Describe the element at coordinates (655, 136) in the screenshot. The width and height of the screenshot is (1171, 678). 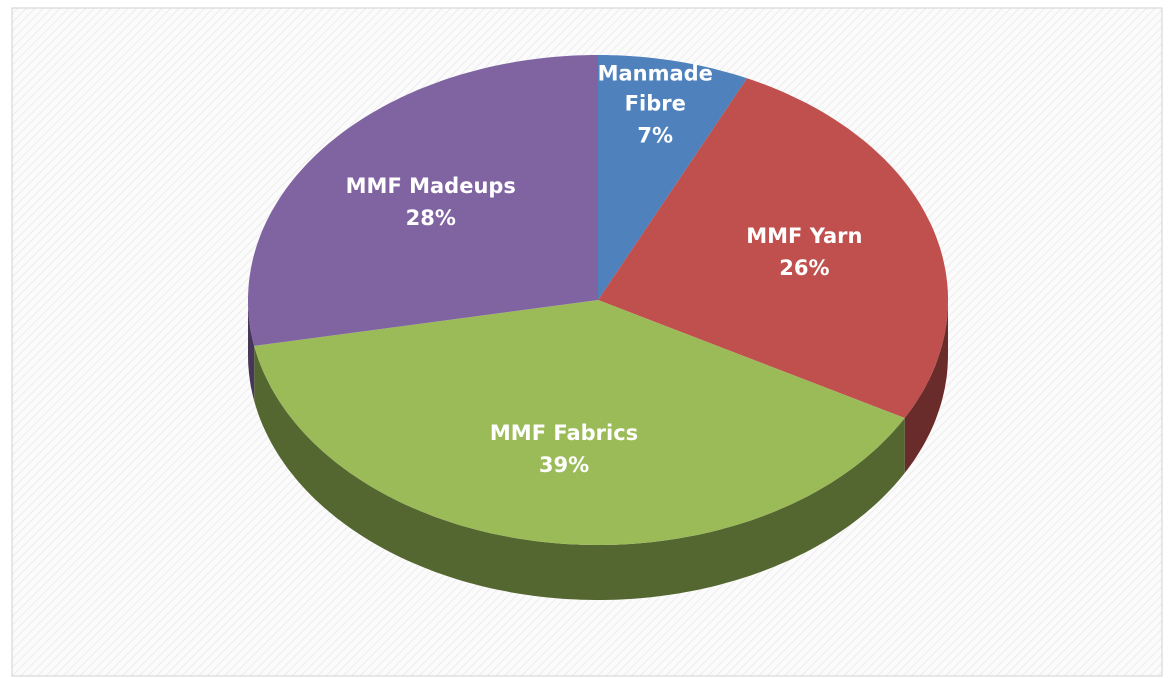
I see `data-label-value: 7%` at that location.